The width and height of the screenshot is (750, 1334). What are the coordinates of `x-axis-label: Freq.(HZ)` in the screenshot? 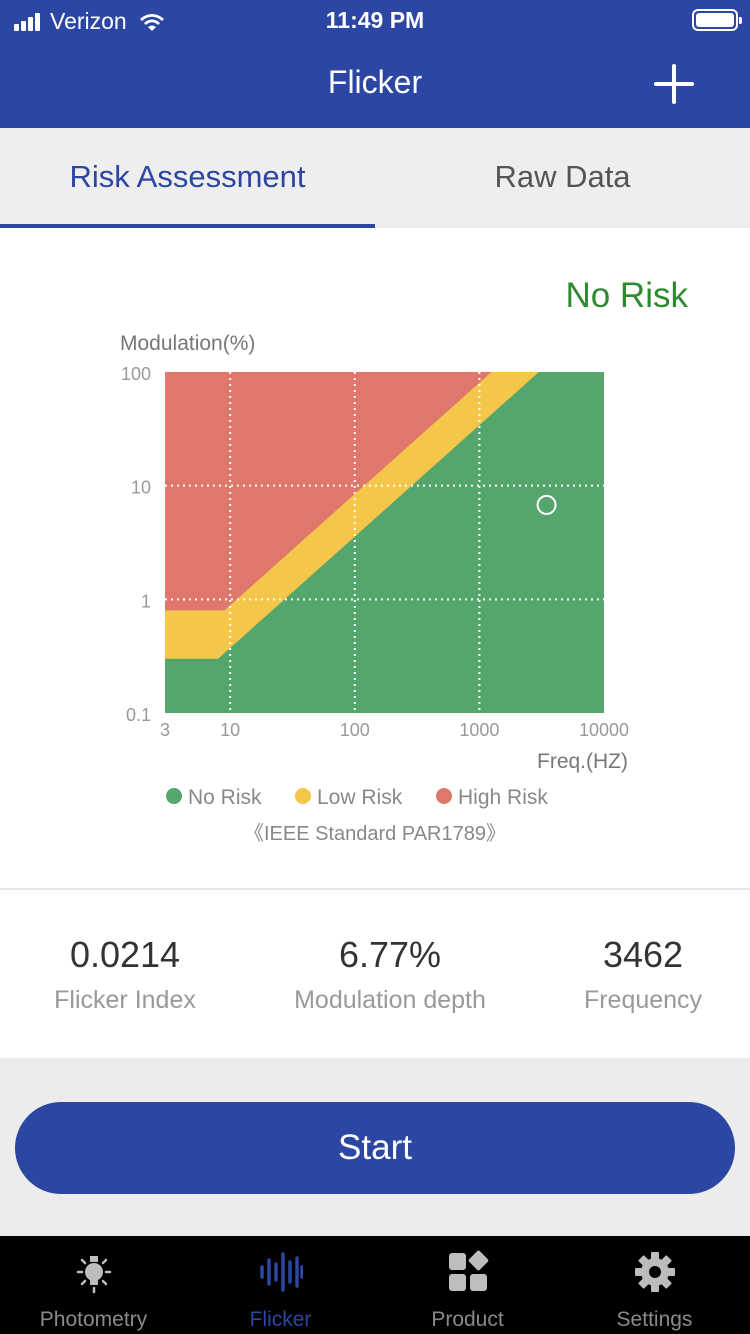 It's located at (582, 761).